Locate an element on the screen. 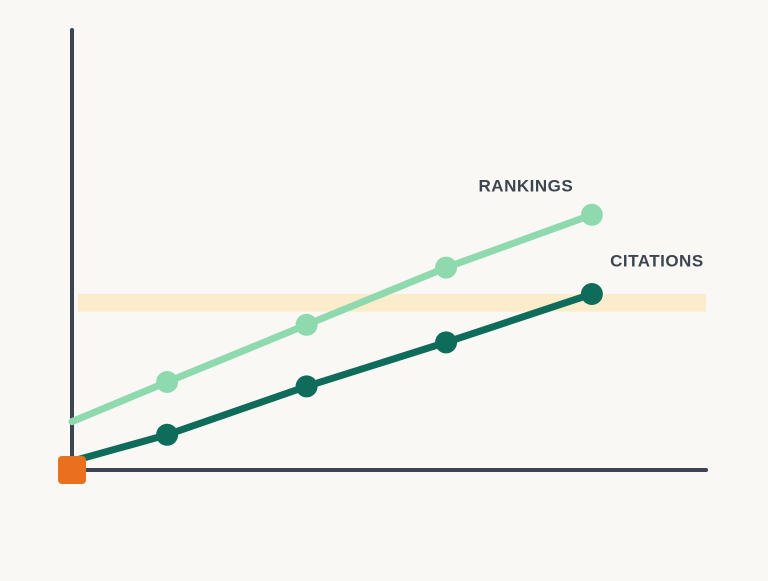 This screenshot has width=768, height=581. reference-band is located at coordinates (392, 303).